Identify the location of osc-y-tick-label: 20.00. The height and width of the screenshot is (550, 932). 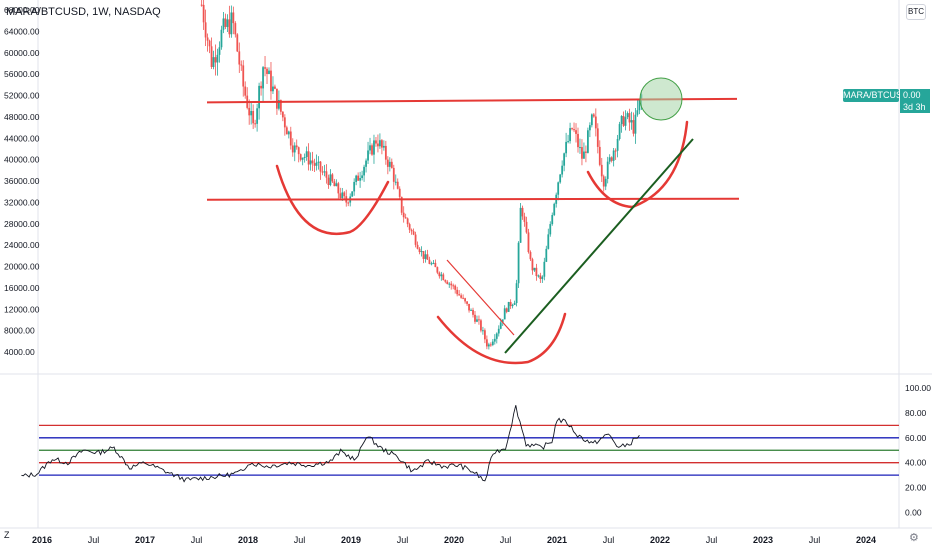
(916, 488).